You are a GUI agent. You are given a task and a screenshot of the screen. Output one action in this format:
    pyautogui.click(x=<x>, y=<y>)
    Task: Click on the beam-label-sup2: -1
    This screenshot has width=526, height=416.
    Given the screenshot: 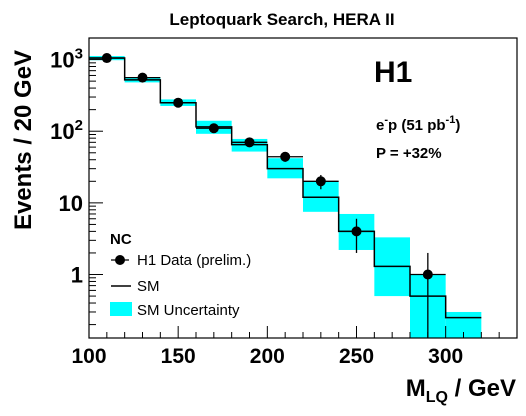 What is the action you would take?
    pyautogui.click(x=451, y=120)
    